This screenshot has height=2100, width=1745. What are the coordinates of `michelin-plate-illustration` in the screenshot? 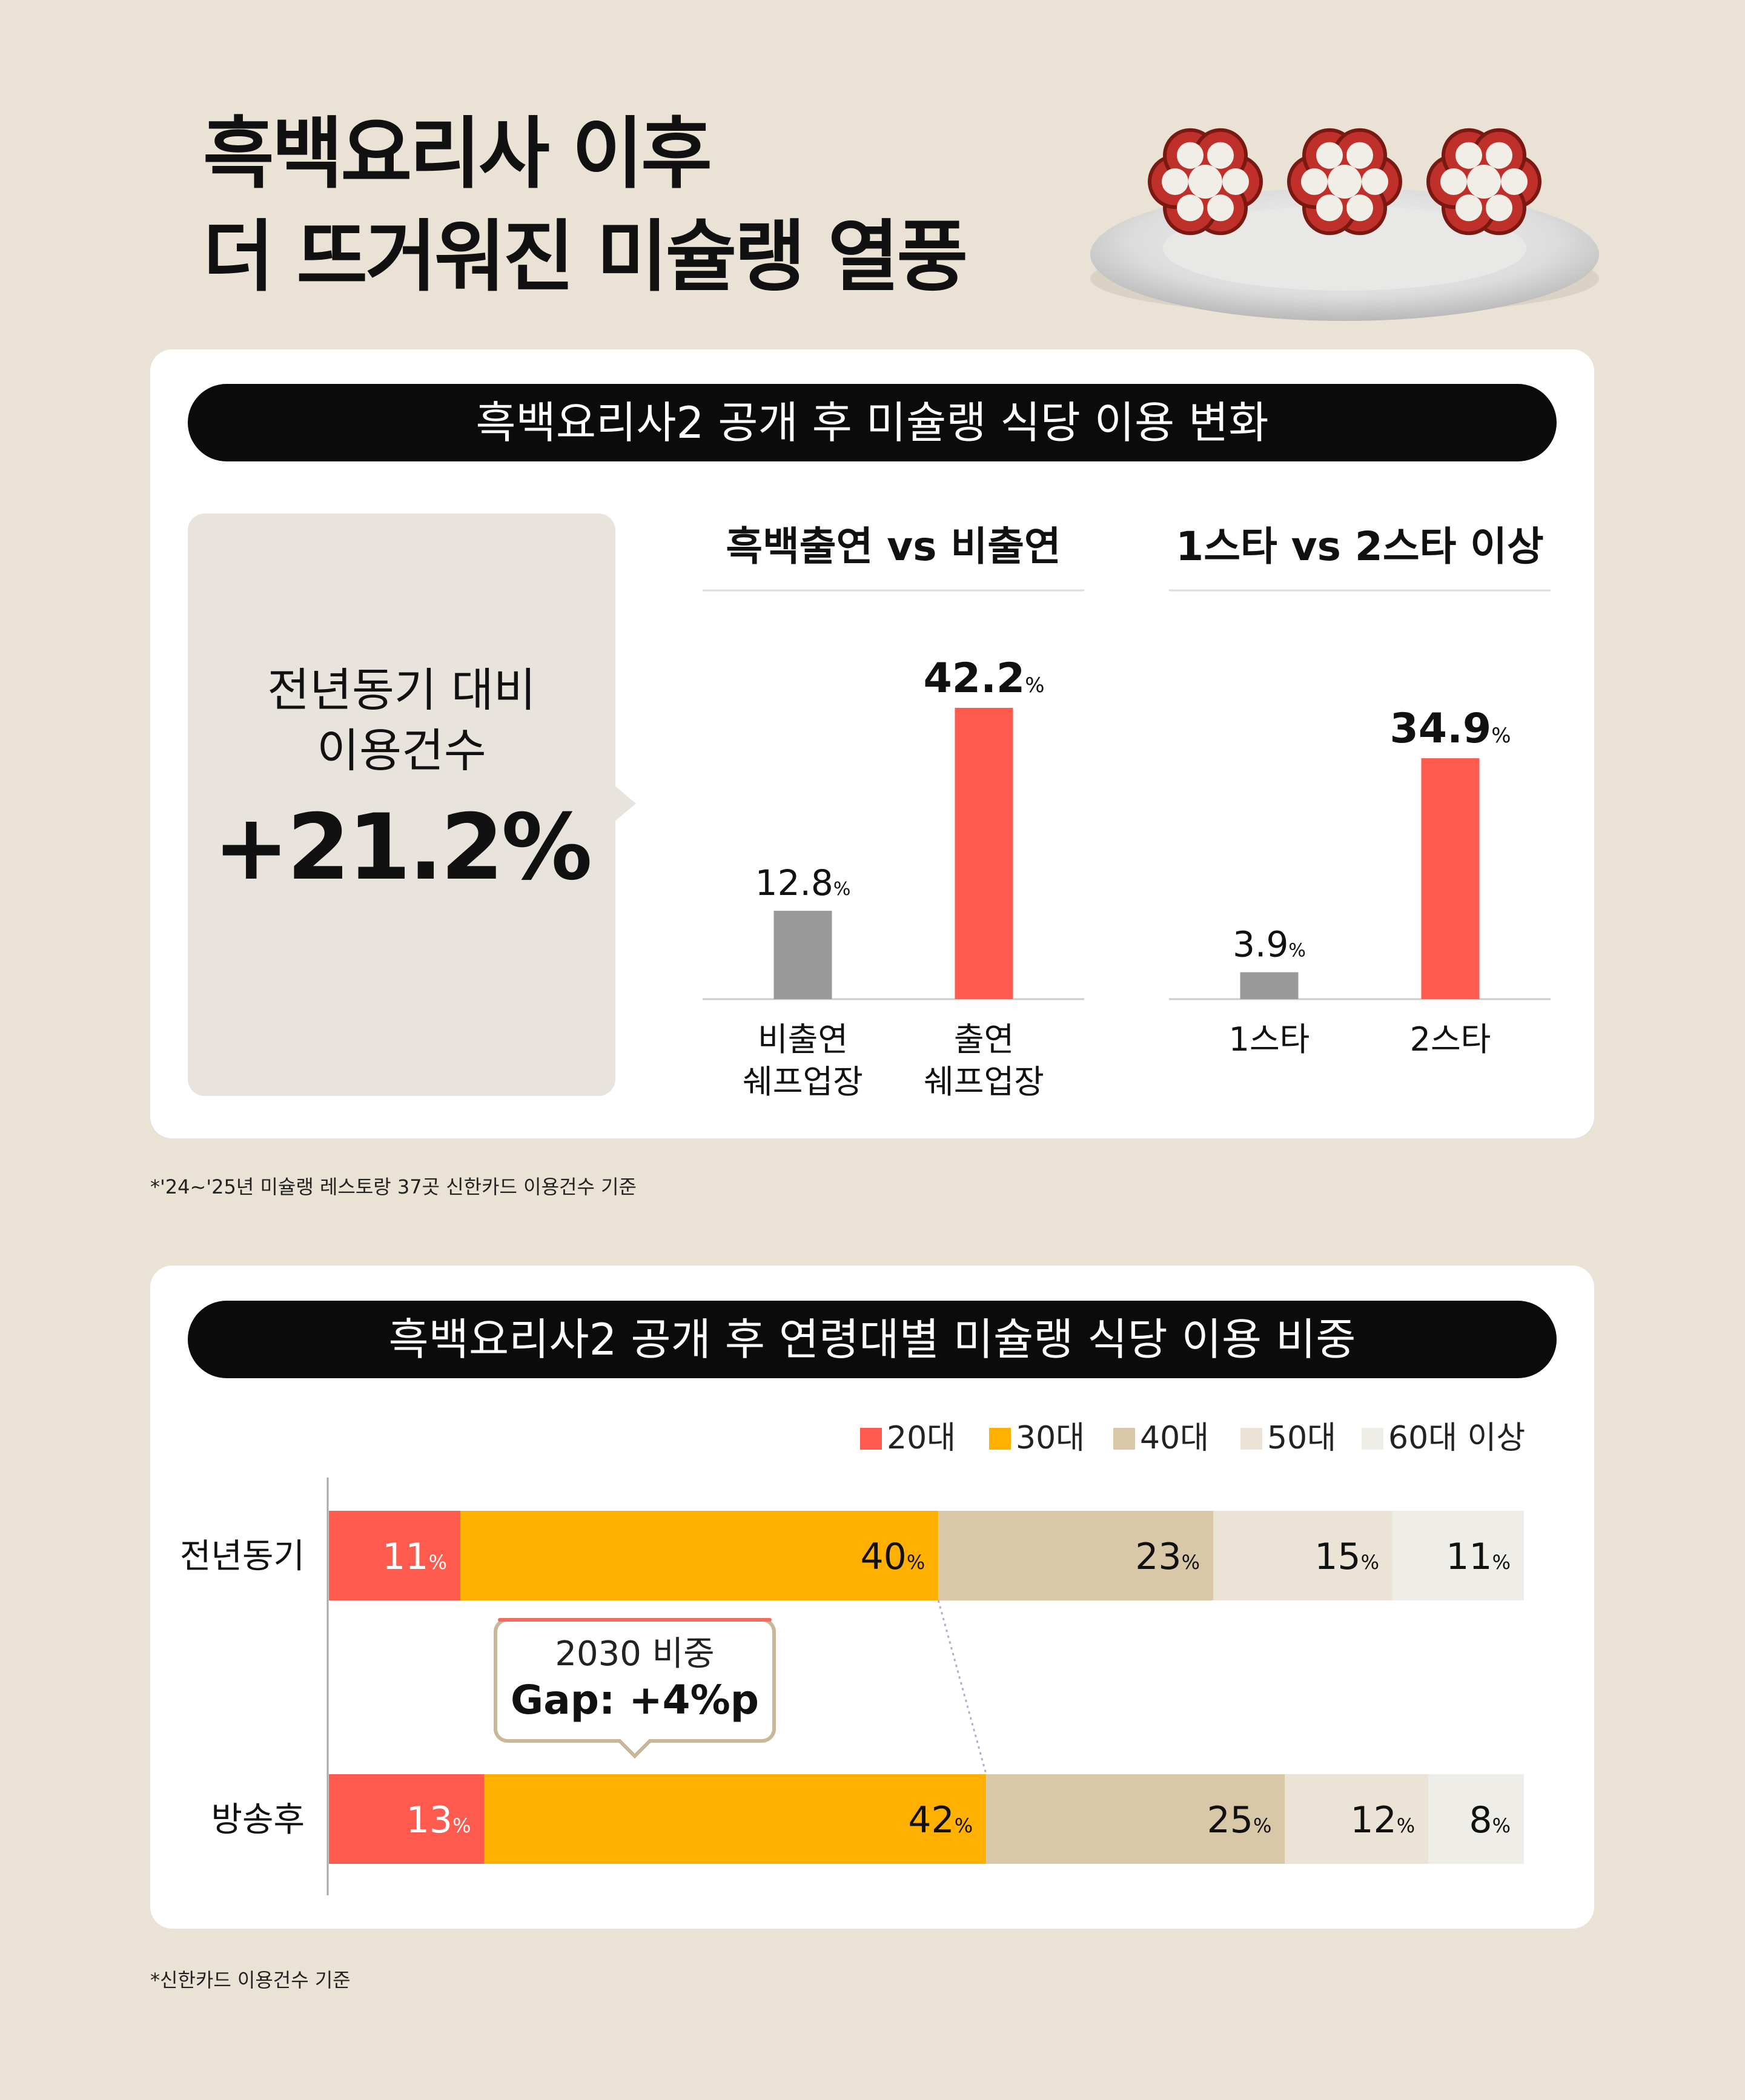 It's located at (1344, 224).